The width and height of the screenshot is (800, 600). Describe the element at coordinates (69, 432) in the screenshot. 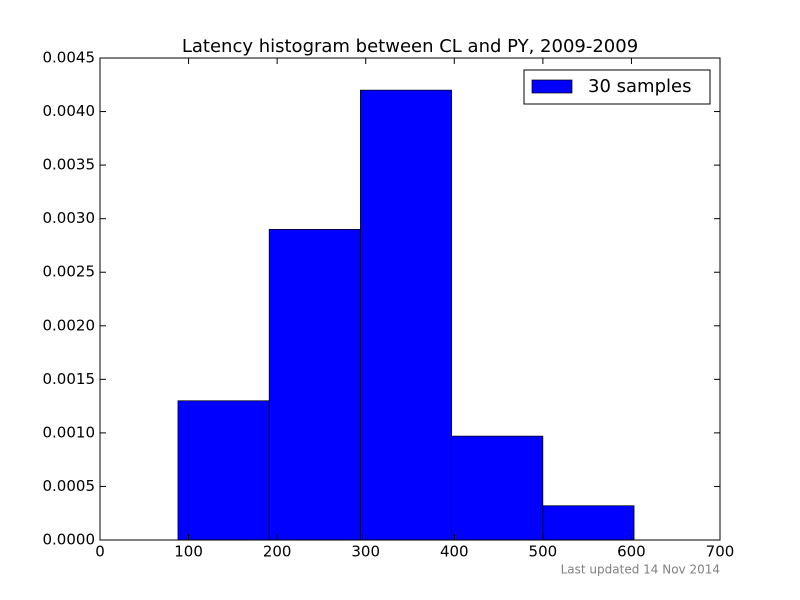

I see `y-tick-label: 0.0010` at that location.